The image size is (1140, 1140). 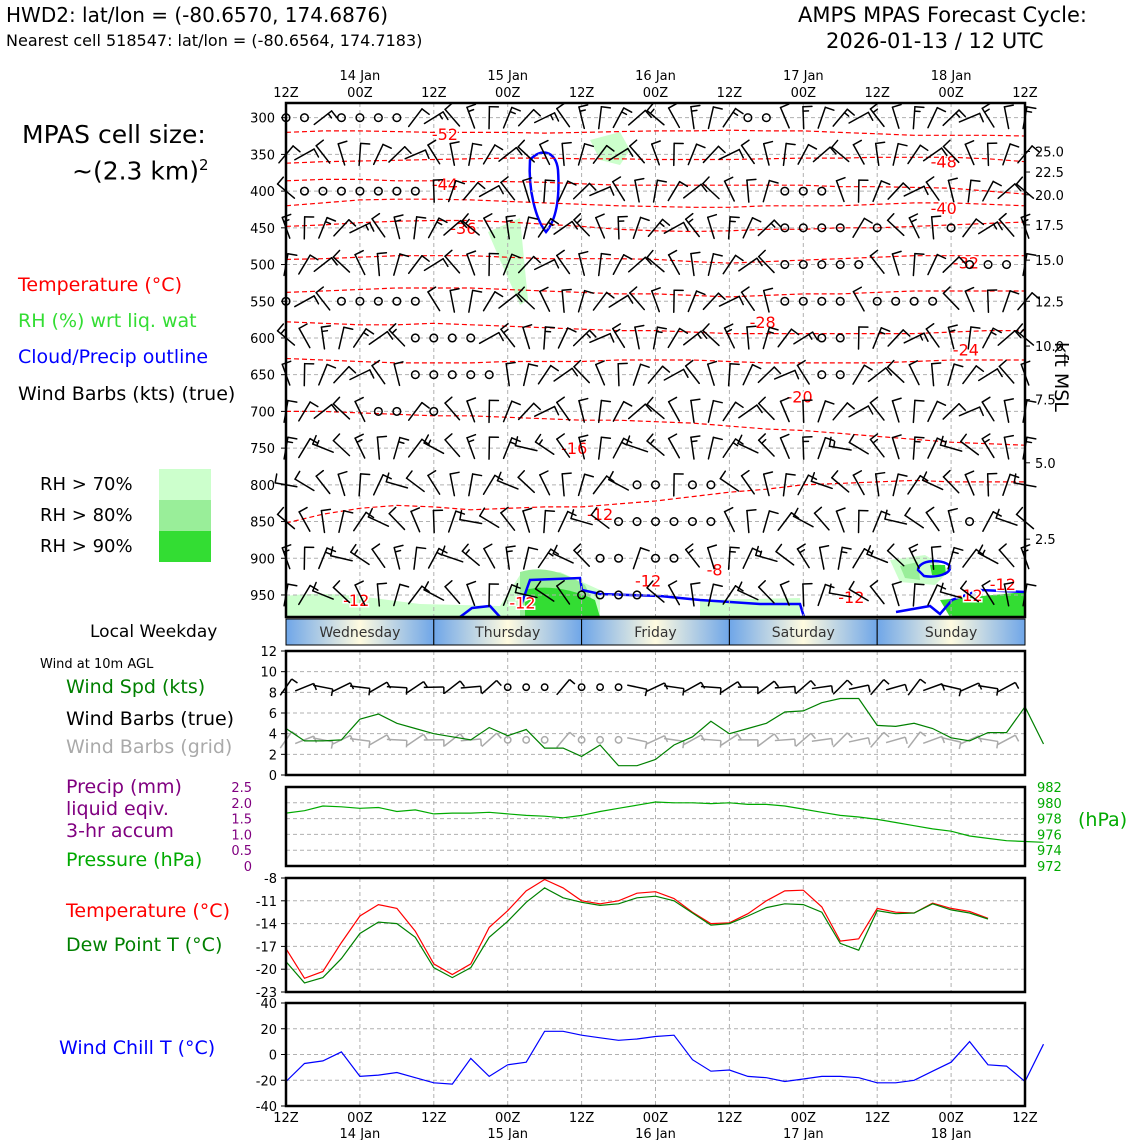 I want to click on forecast-cycle: 2026-01-13 / 12 UTC, so click(x=935, y=41).